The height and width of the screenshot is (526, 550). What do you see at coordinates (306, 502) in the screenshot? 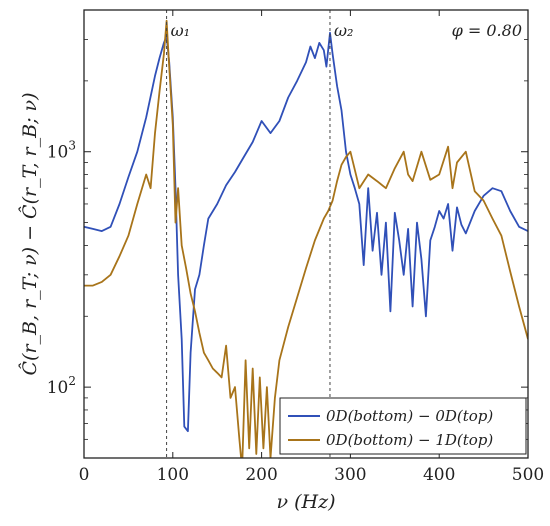
I see `x-axis-label: ν (Hz)` at bounding box center [306, 502].